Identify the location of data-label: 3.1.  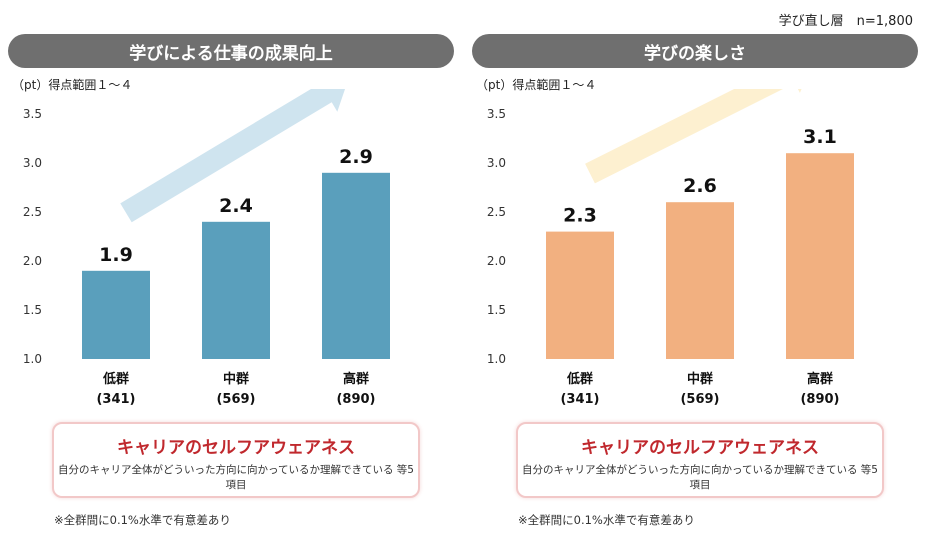
(820, 137).